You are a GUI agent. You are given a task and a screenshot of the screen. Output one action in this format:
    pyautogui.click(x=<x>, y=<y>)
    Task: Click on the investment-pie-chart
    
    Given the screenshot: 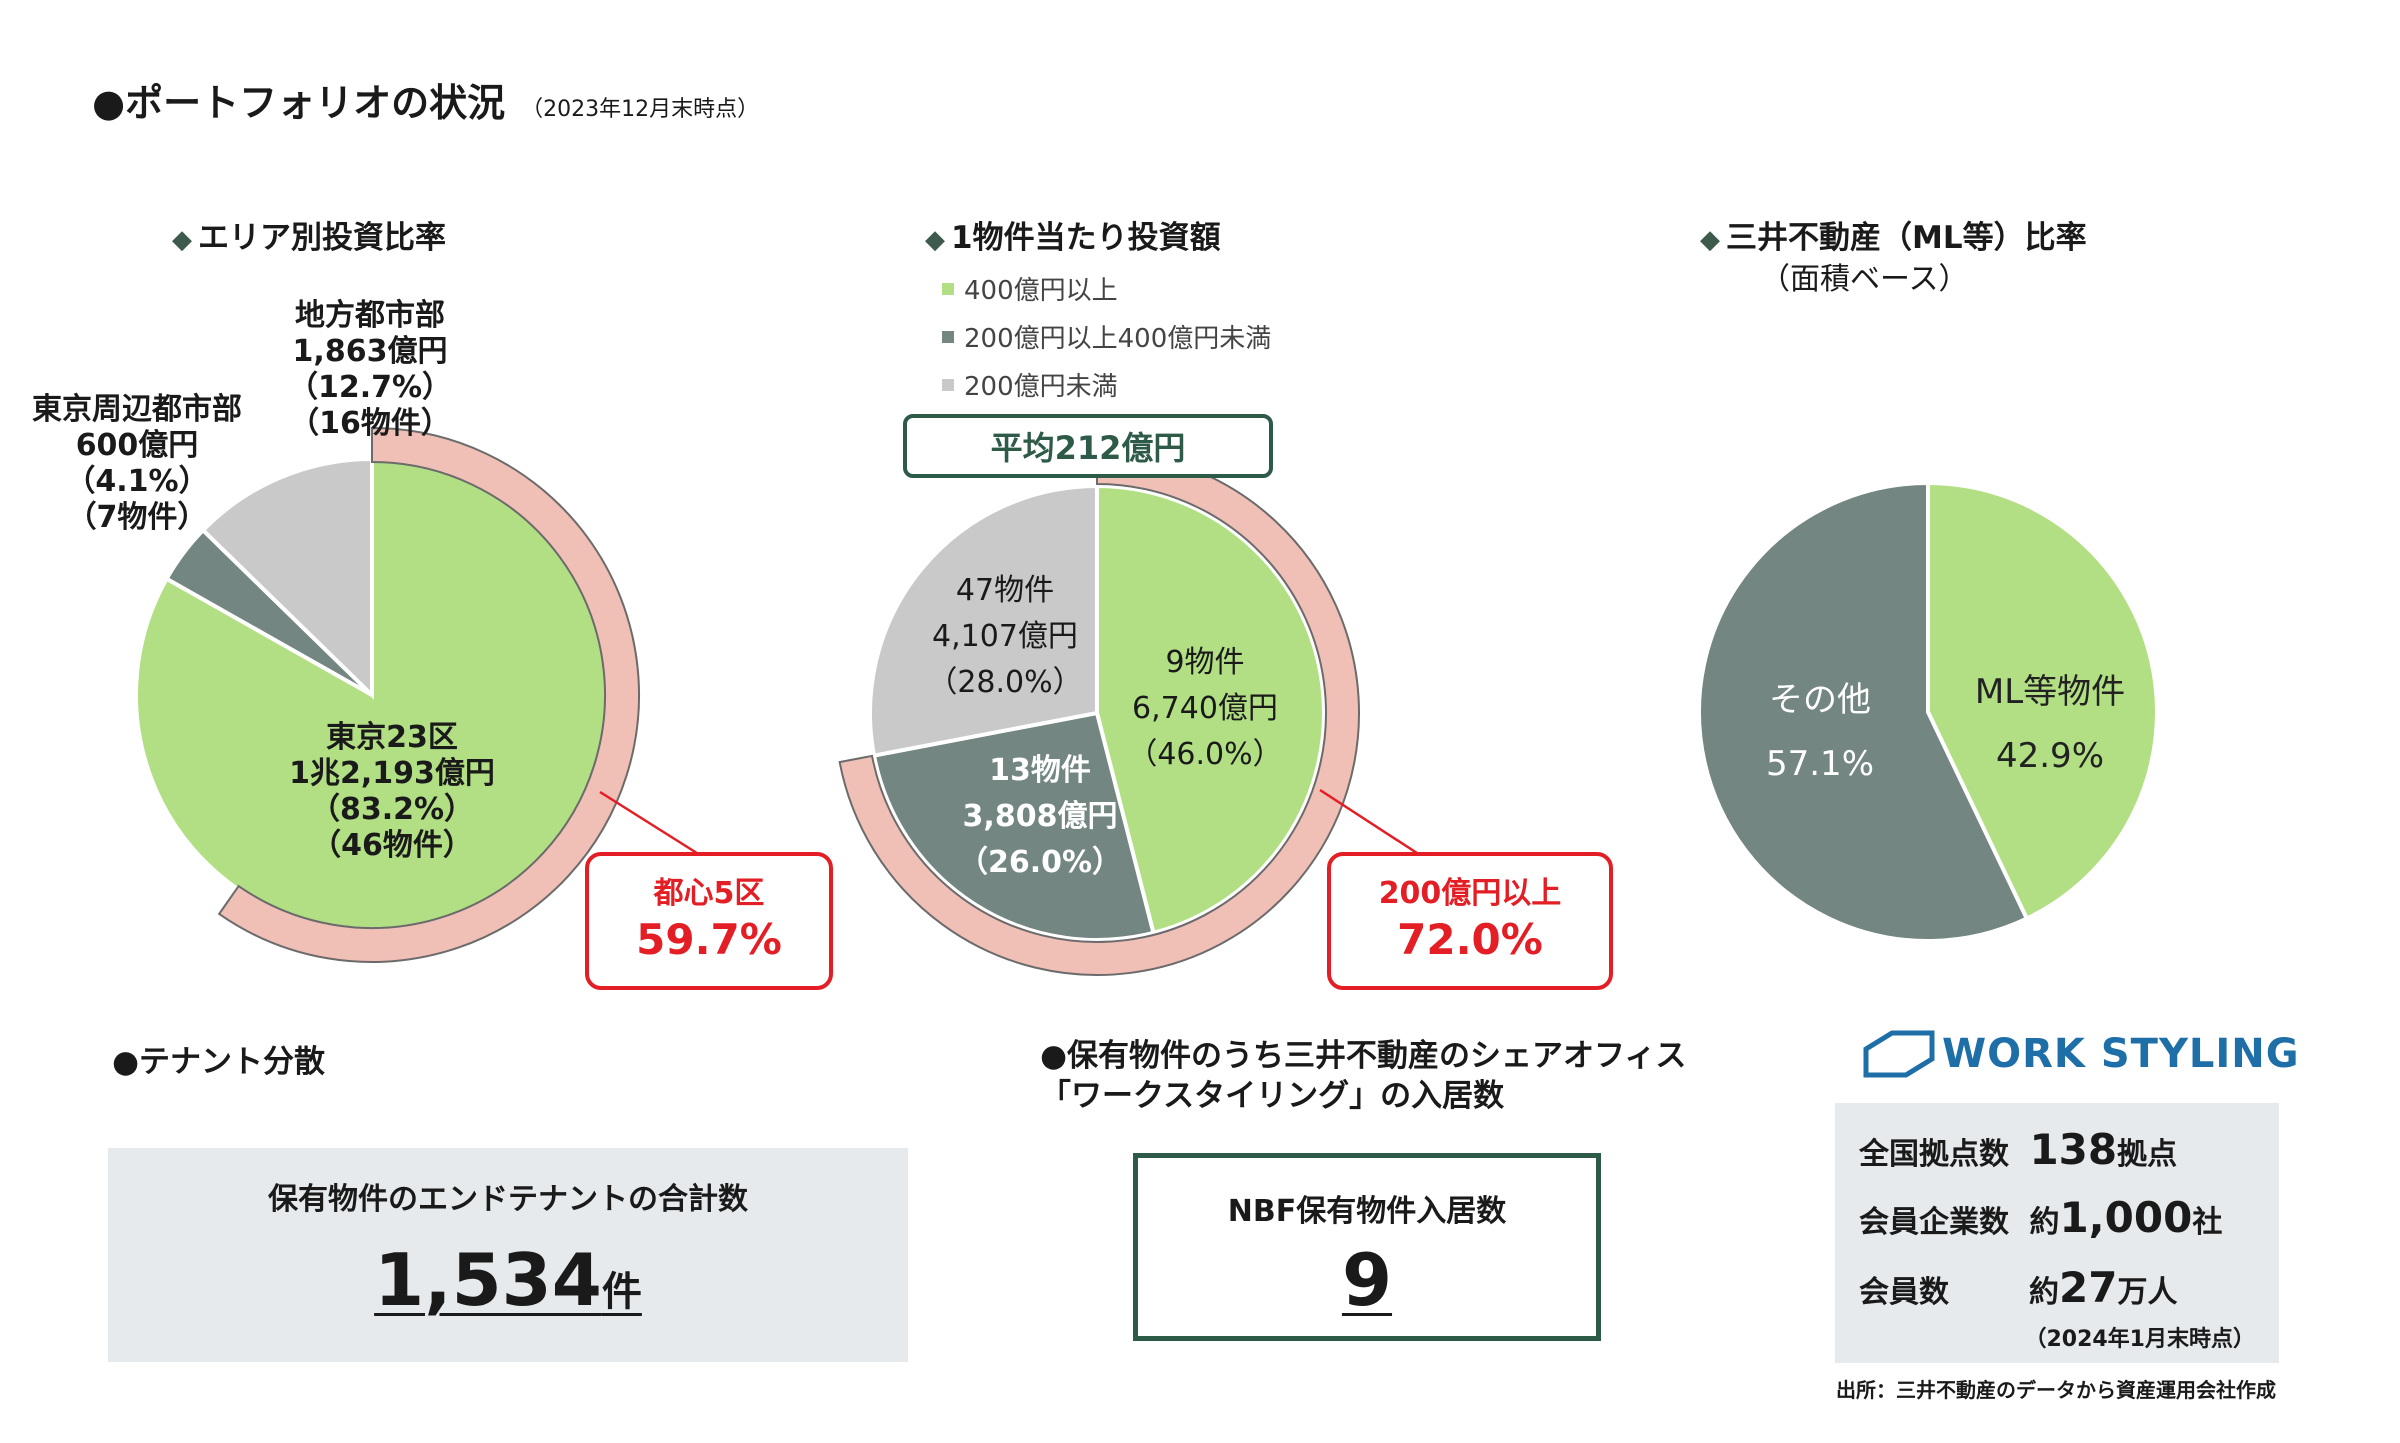 What is the action you would take?
    pyautogui.click(x=1099, y=712)
    